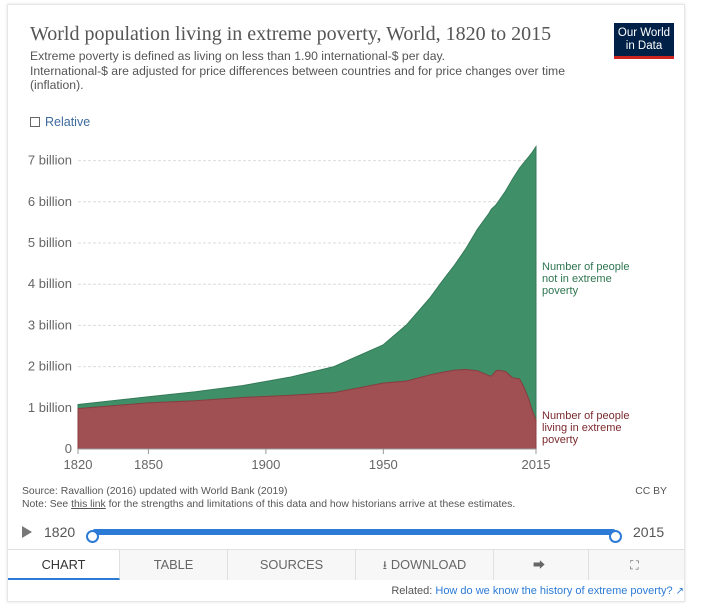  I want to click on share-icon: ⮕, so click(538, 565).